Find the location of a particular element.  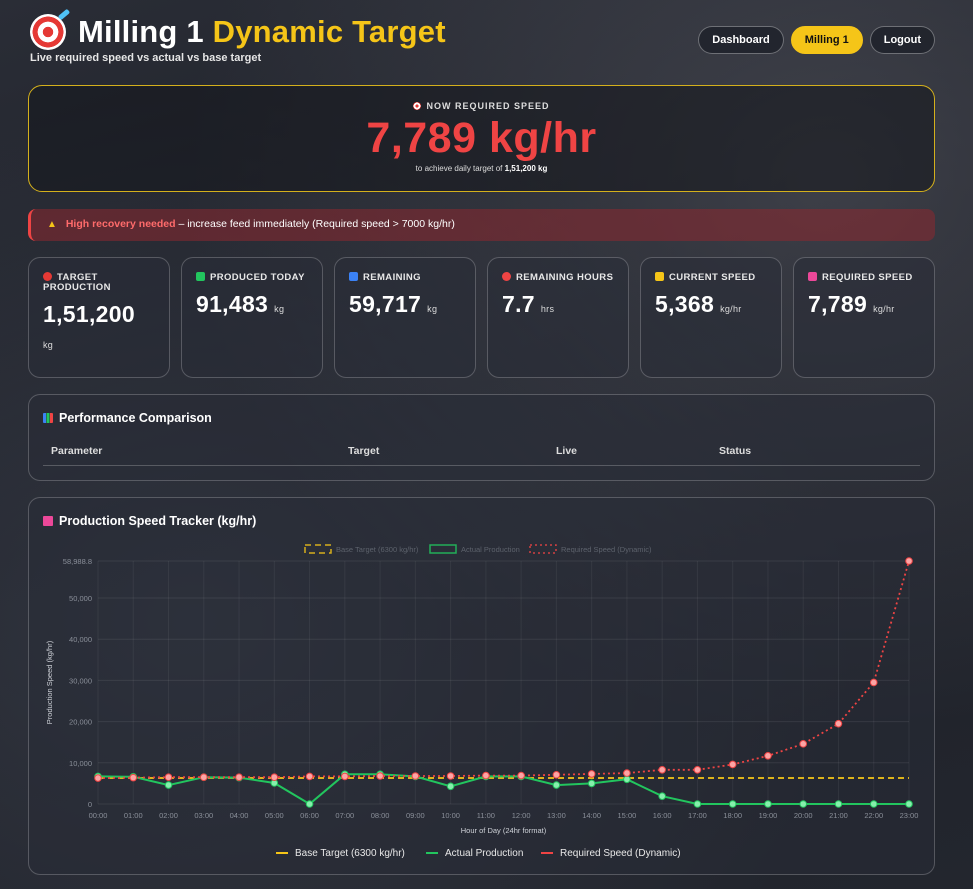

kpi-card-remaining-hours: REMAINING HOURS 7.7 hrs is located at coordinates (558, 317).